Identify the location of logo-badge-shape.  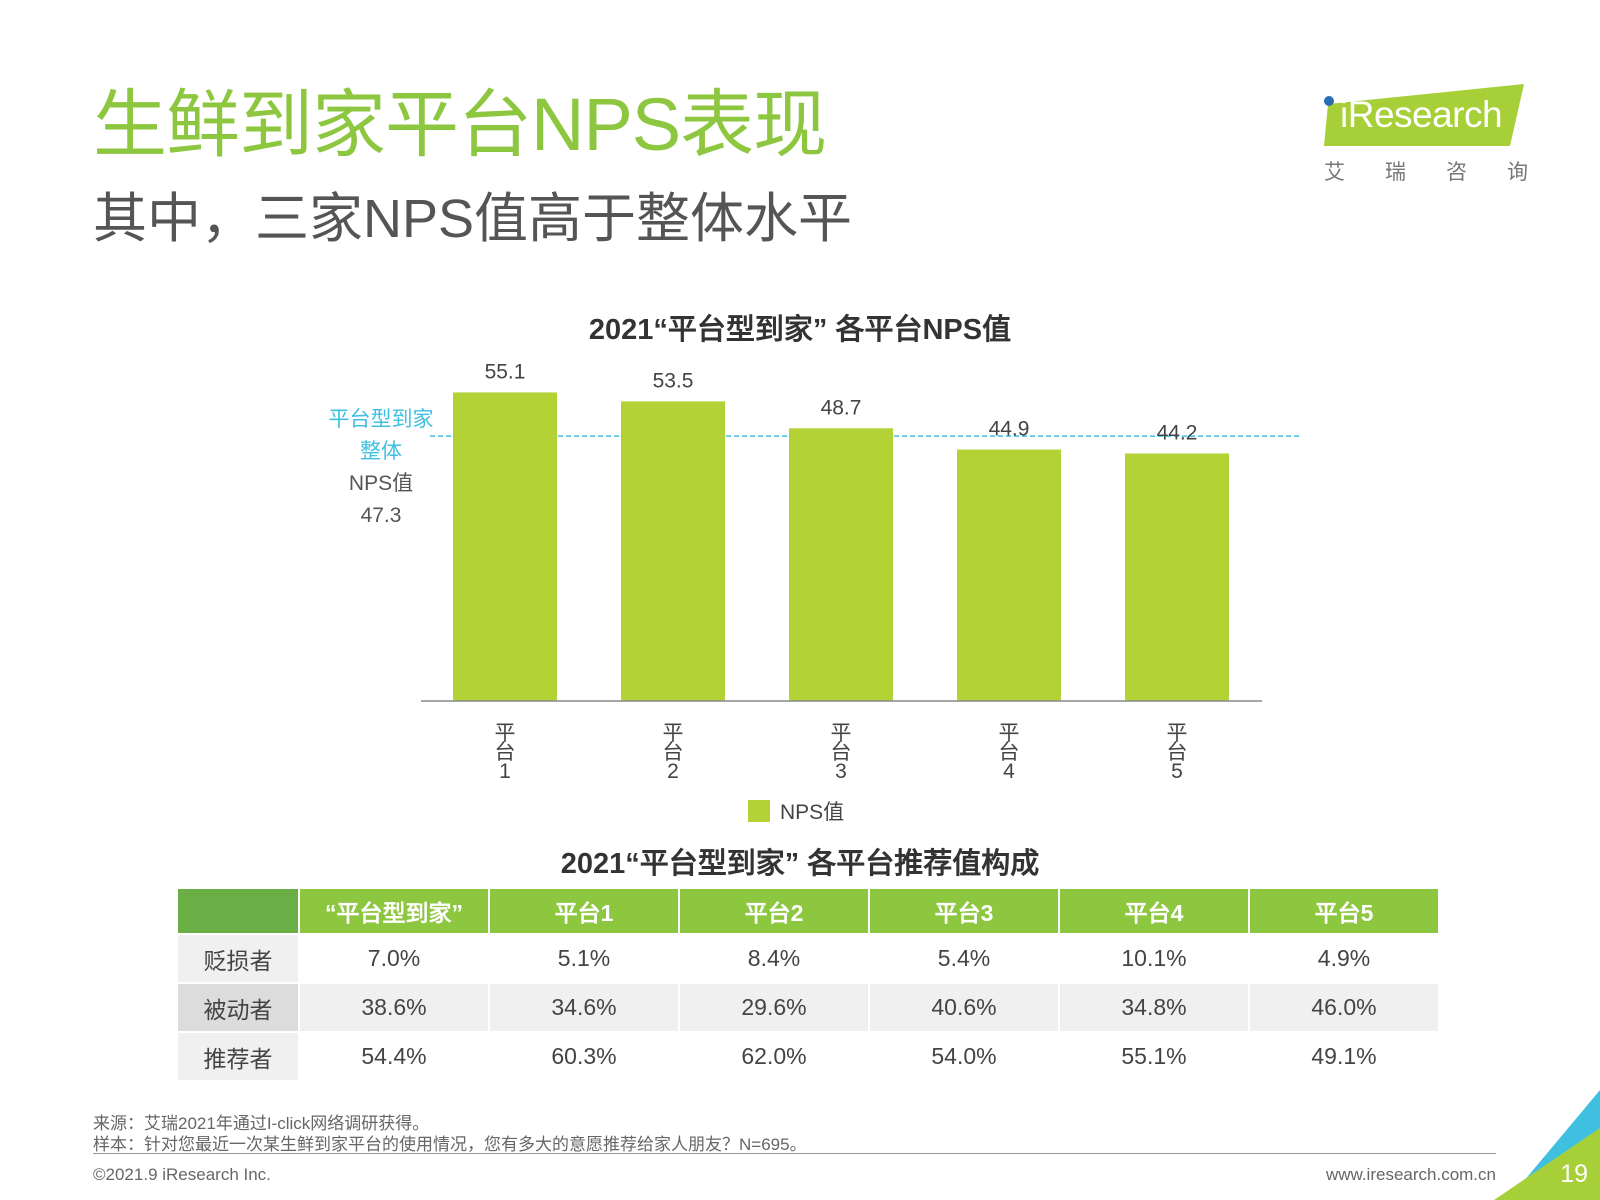
(1424, 115).